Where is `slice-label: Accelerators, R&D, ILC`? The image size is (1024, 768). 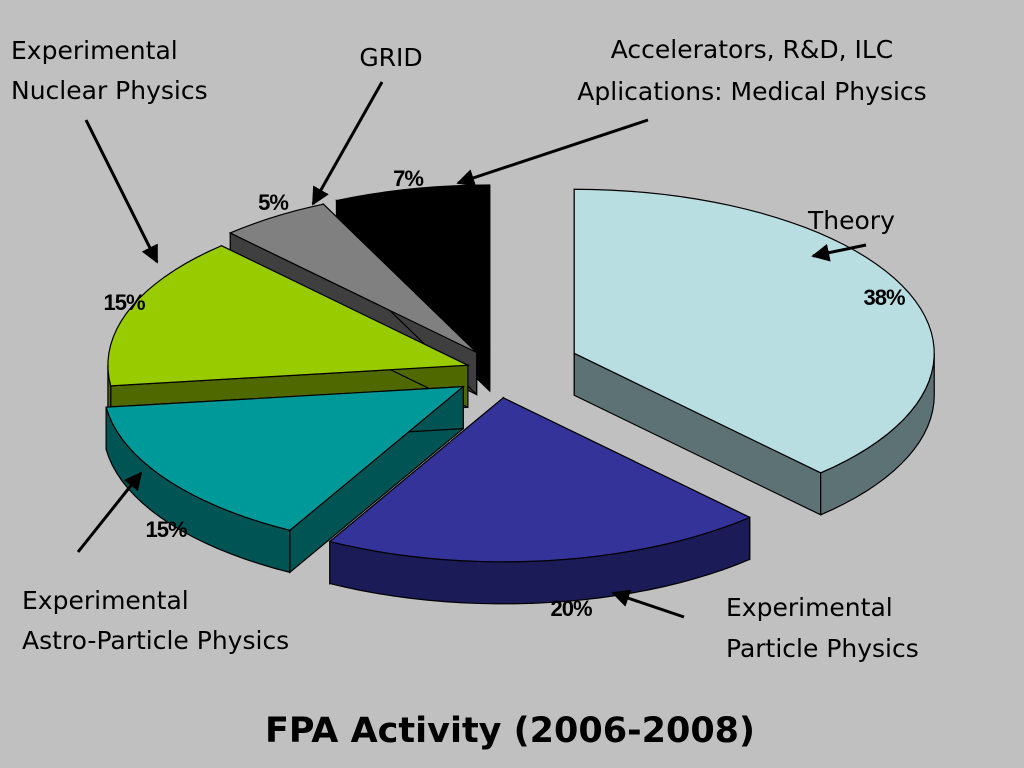 slice-label: Accelerators, R&D, ILC is located at coordinates (752, 49).